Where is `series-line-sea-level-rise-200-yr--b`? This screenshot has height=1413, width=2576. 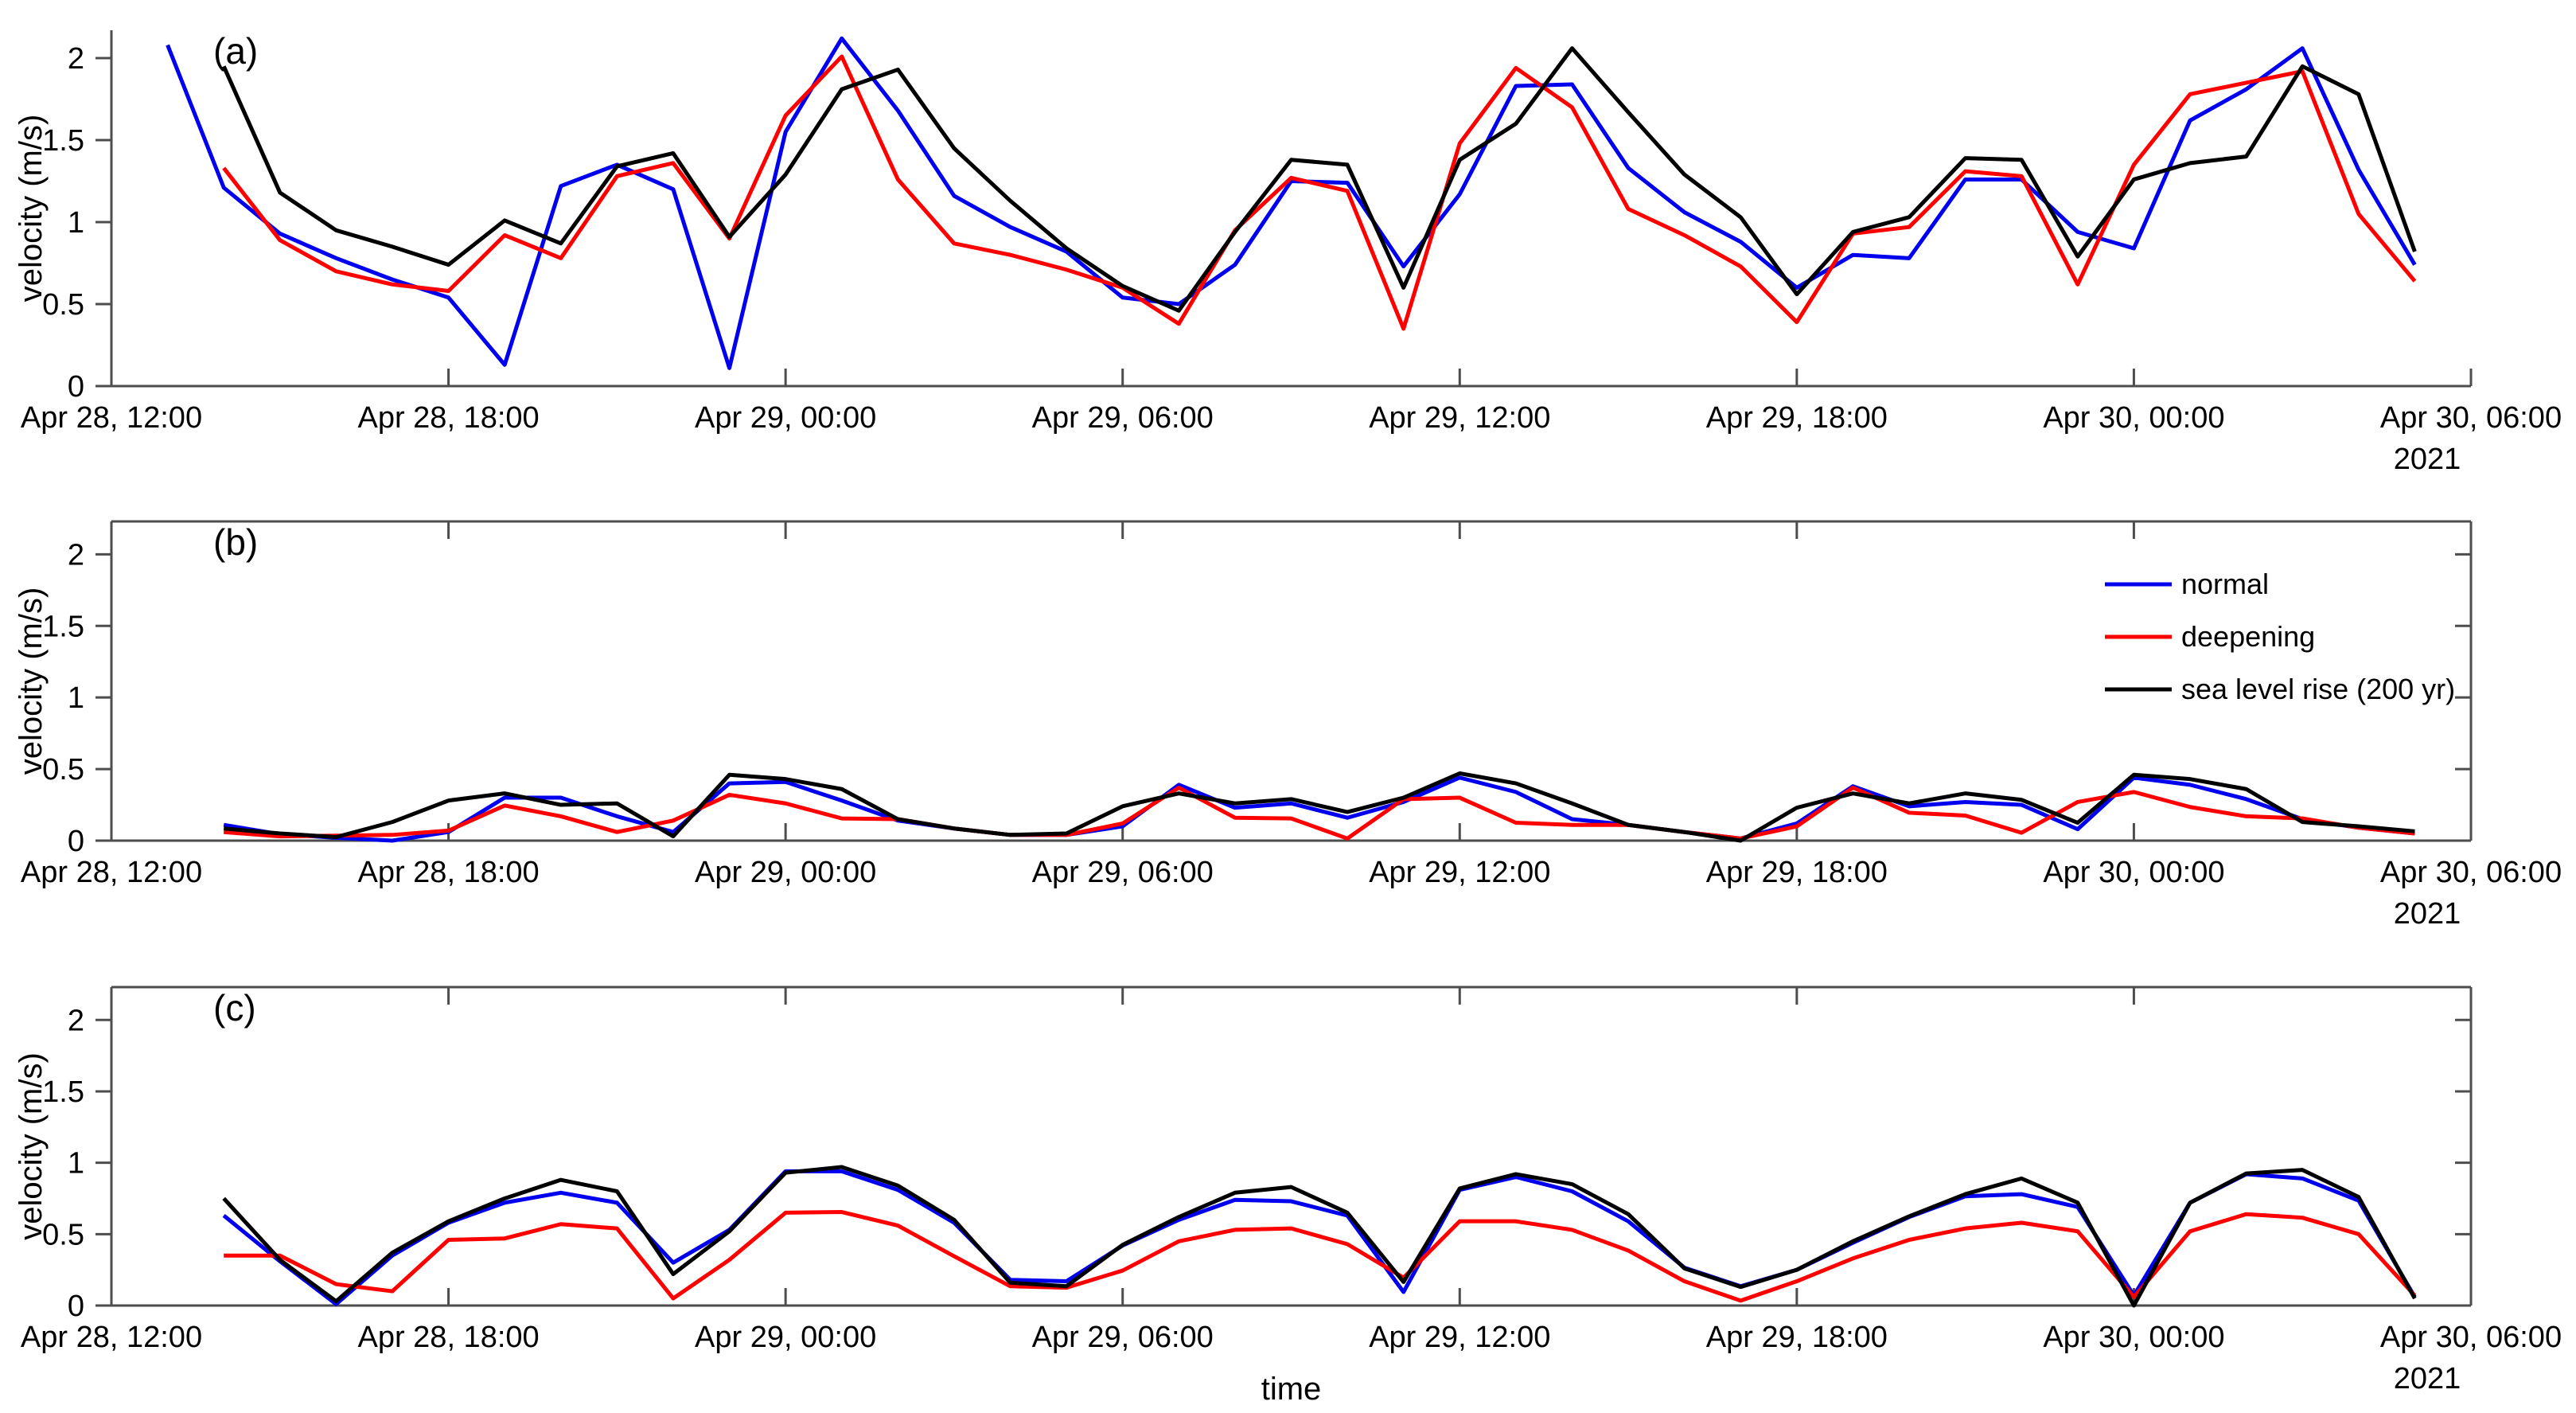 series-line-sea-level-rise-200-yr--b is located at coordinates (1319, 807).